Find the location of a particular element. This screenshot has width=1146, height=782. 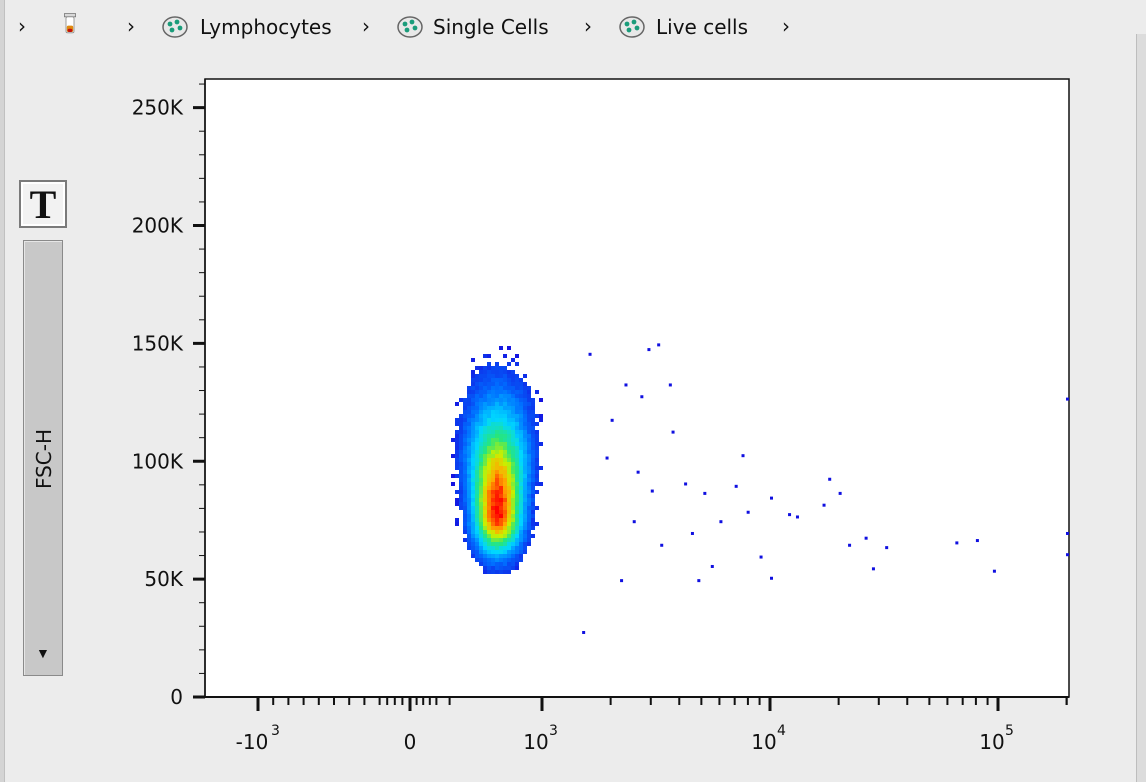

breadcrumb-item-single-cells: Single Cells is located at coordinates (491, 27).